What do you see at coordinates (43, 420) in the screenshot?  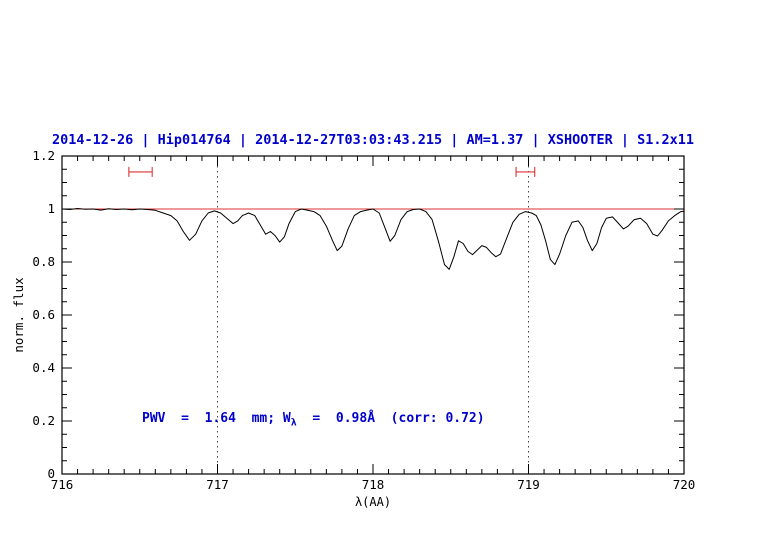 I see `y-tick-label: 0.2` at bounding box center [43, 420].